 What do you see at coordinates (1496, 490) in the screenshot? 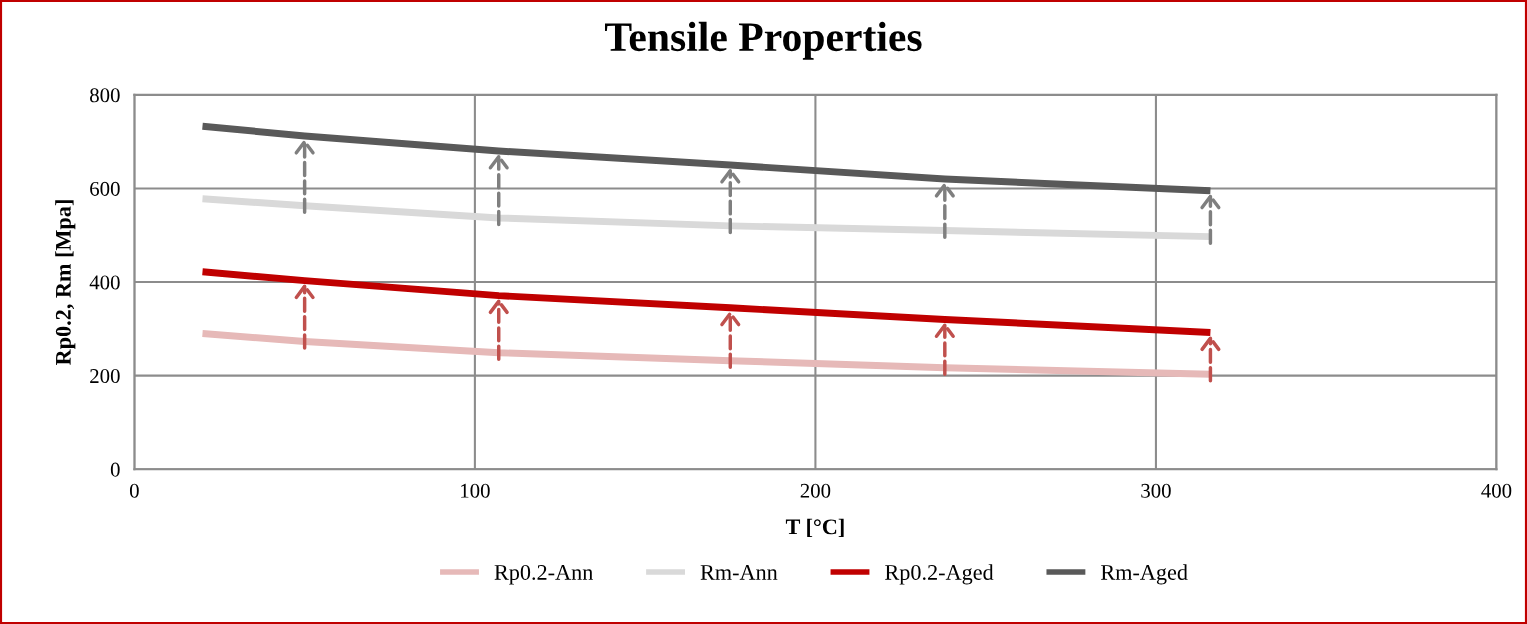
I see `x-tick-label: 400` at bounding box center [1496, 490].